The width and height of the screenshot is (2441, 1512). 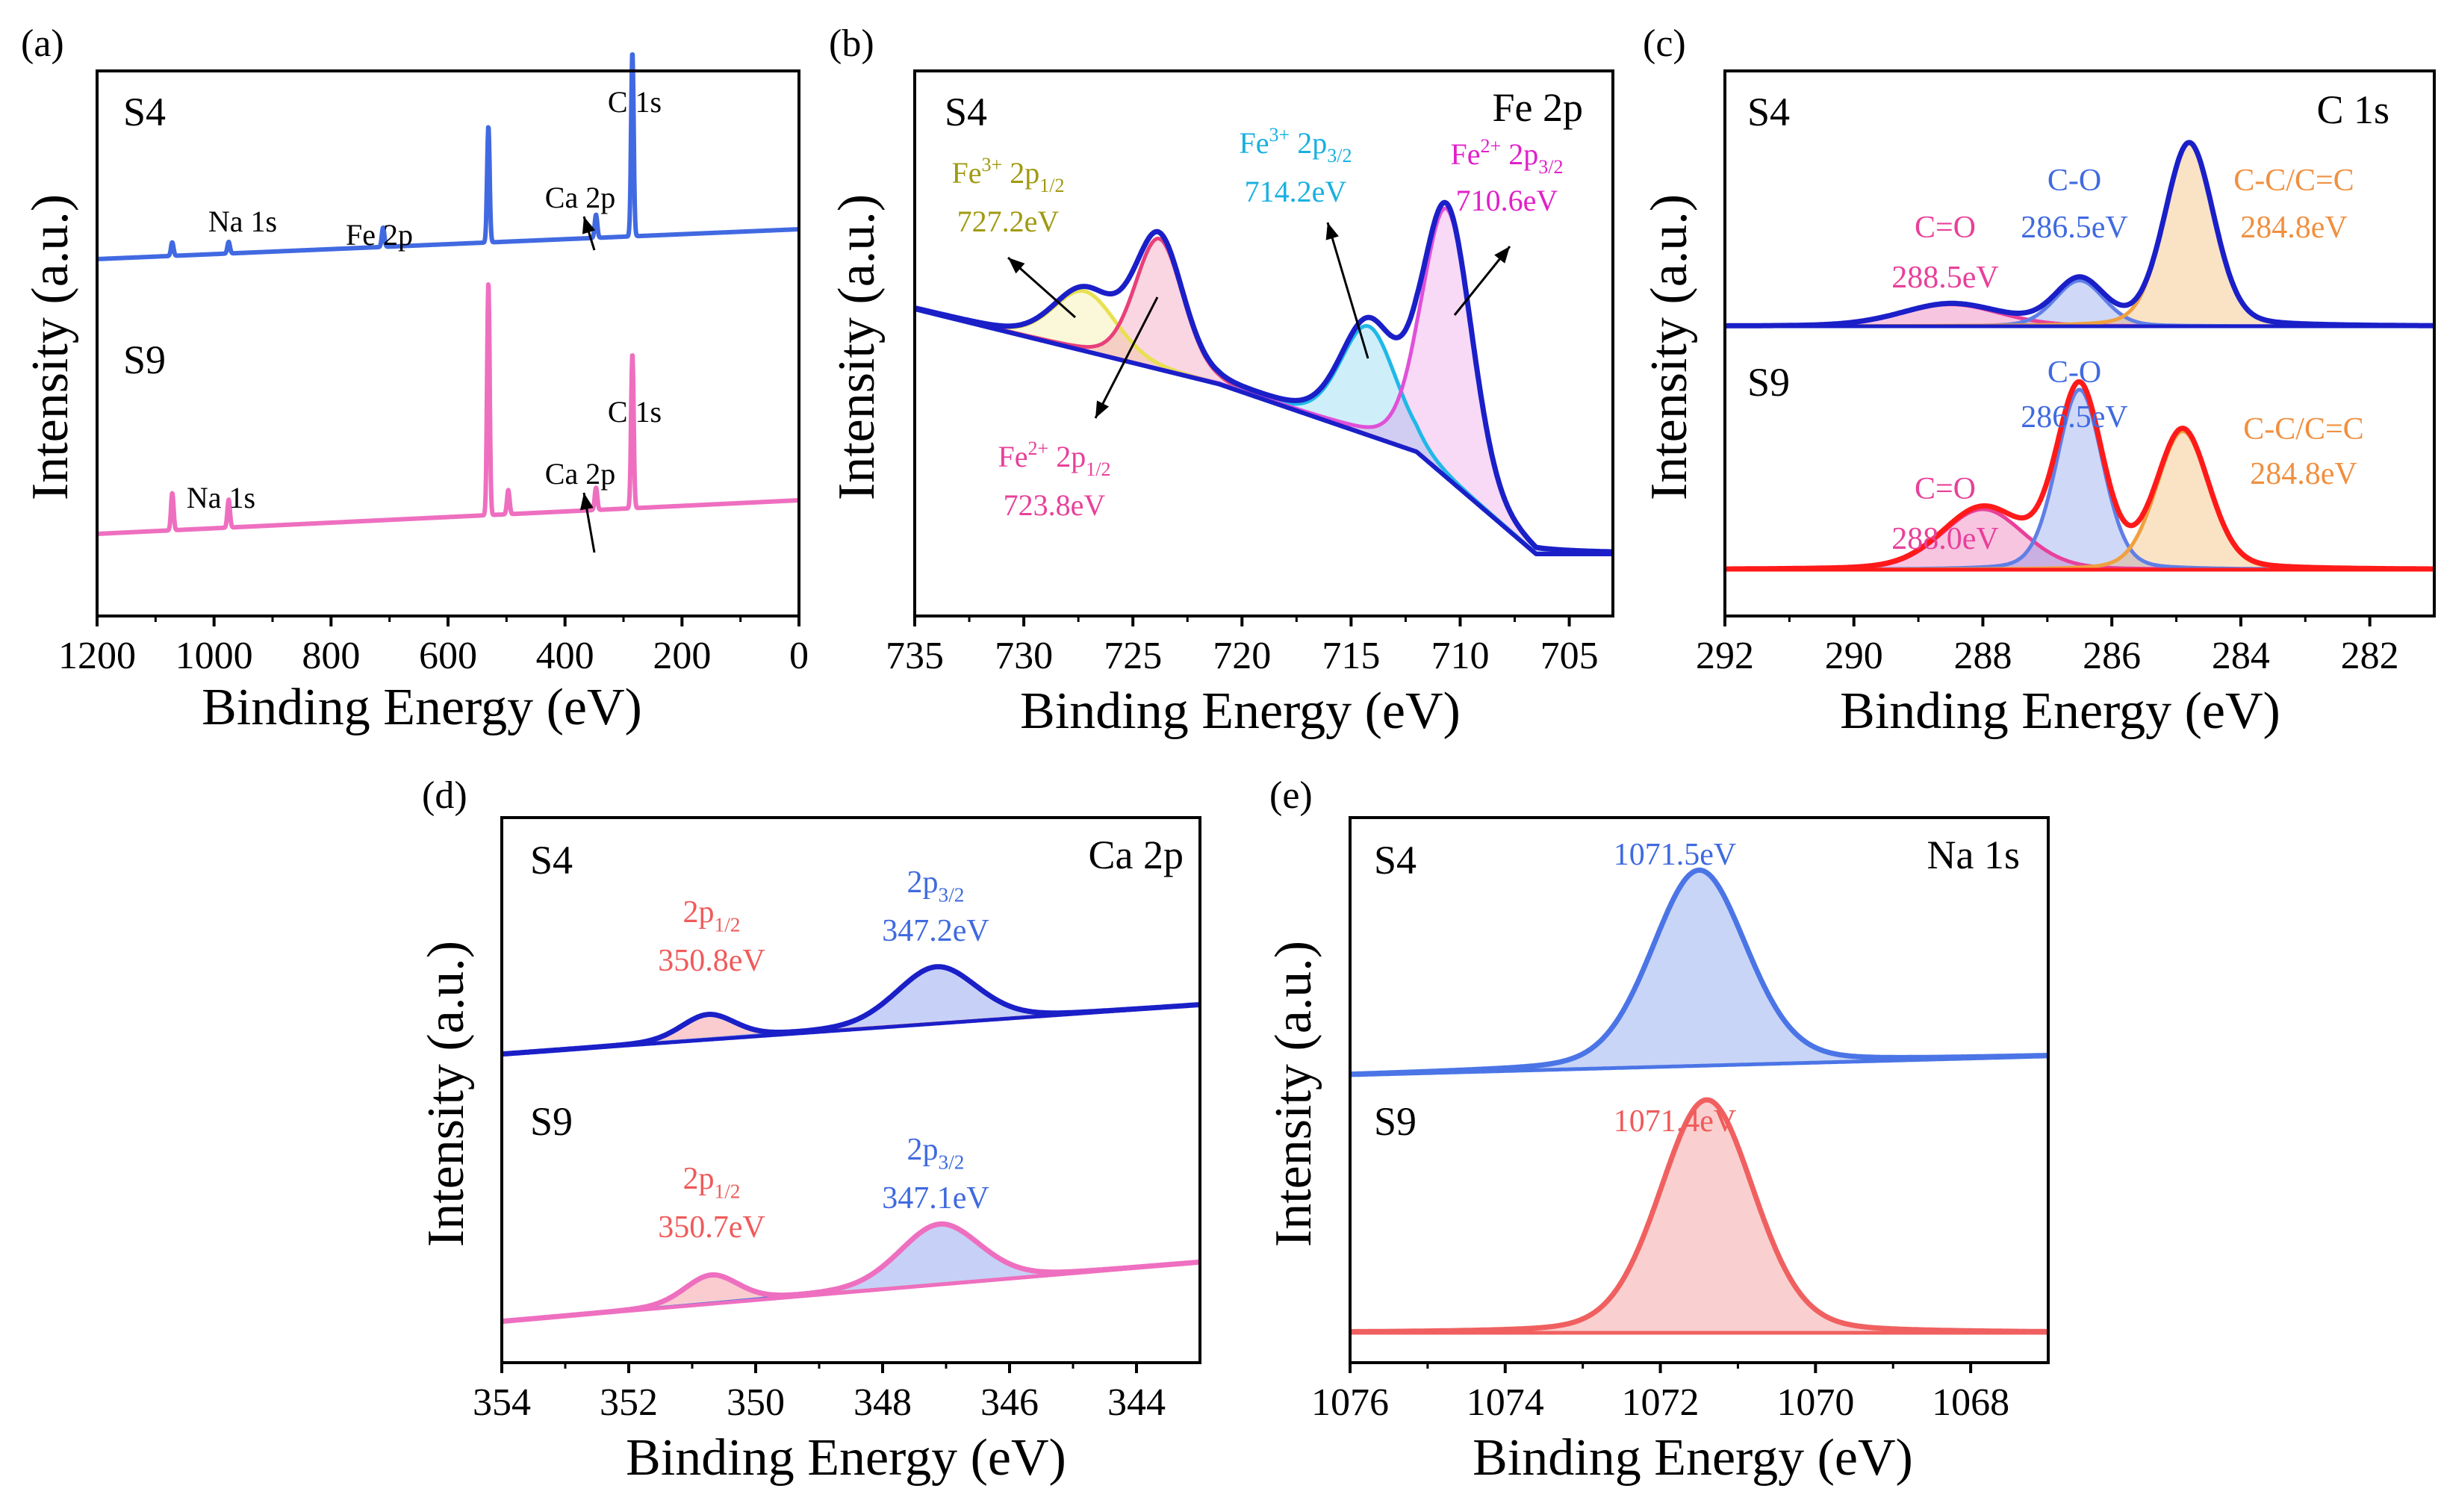 What do you see at coordinates (1505, 1402) in the screenshot?
I see `panel-e-xtick-label: 1074` at bounding box center [1505, 1402].